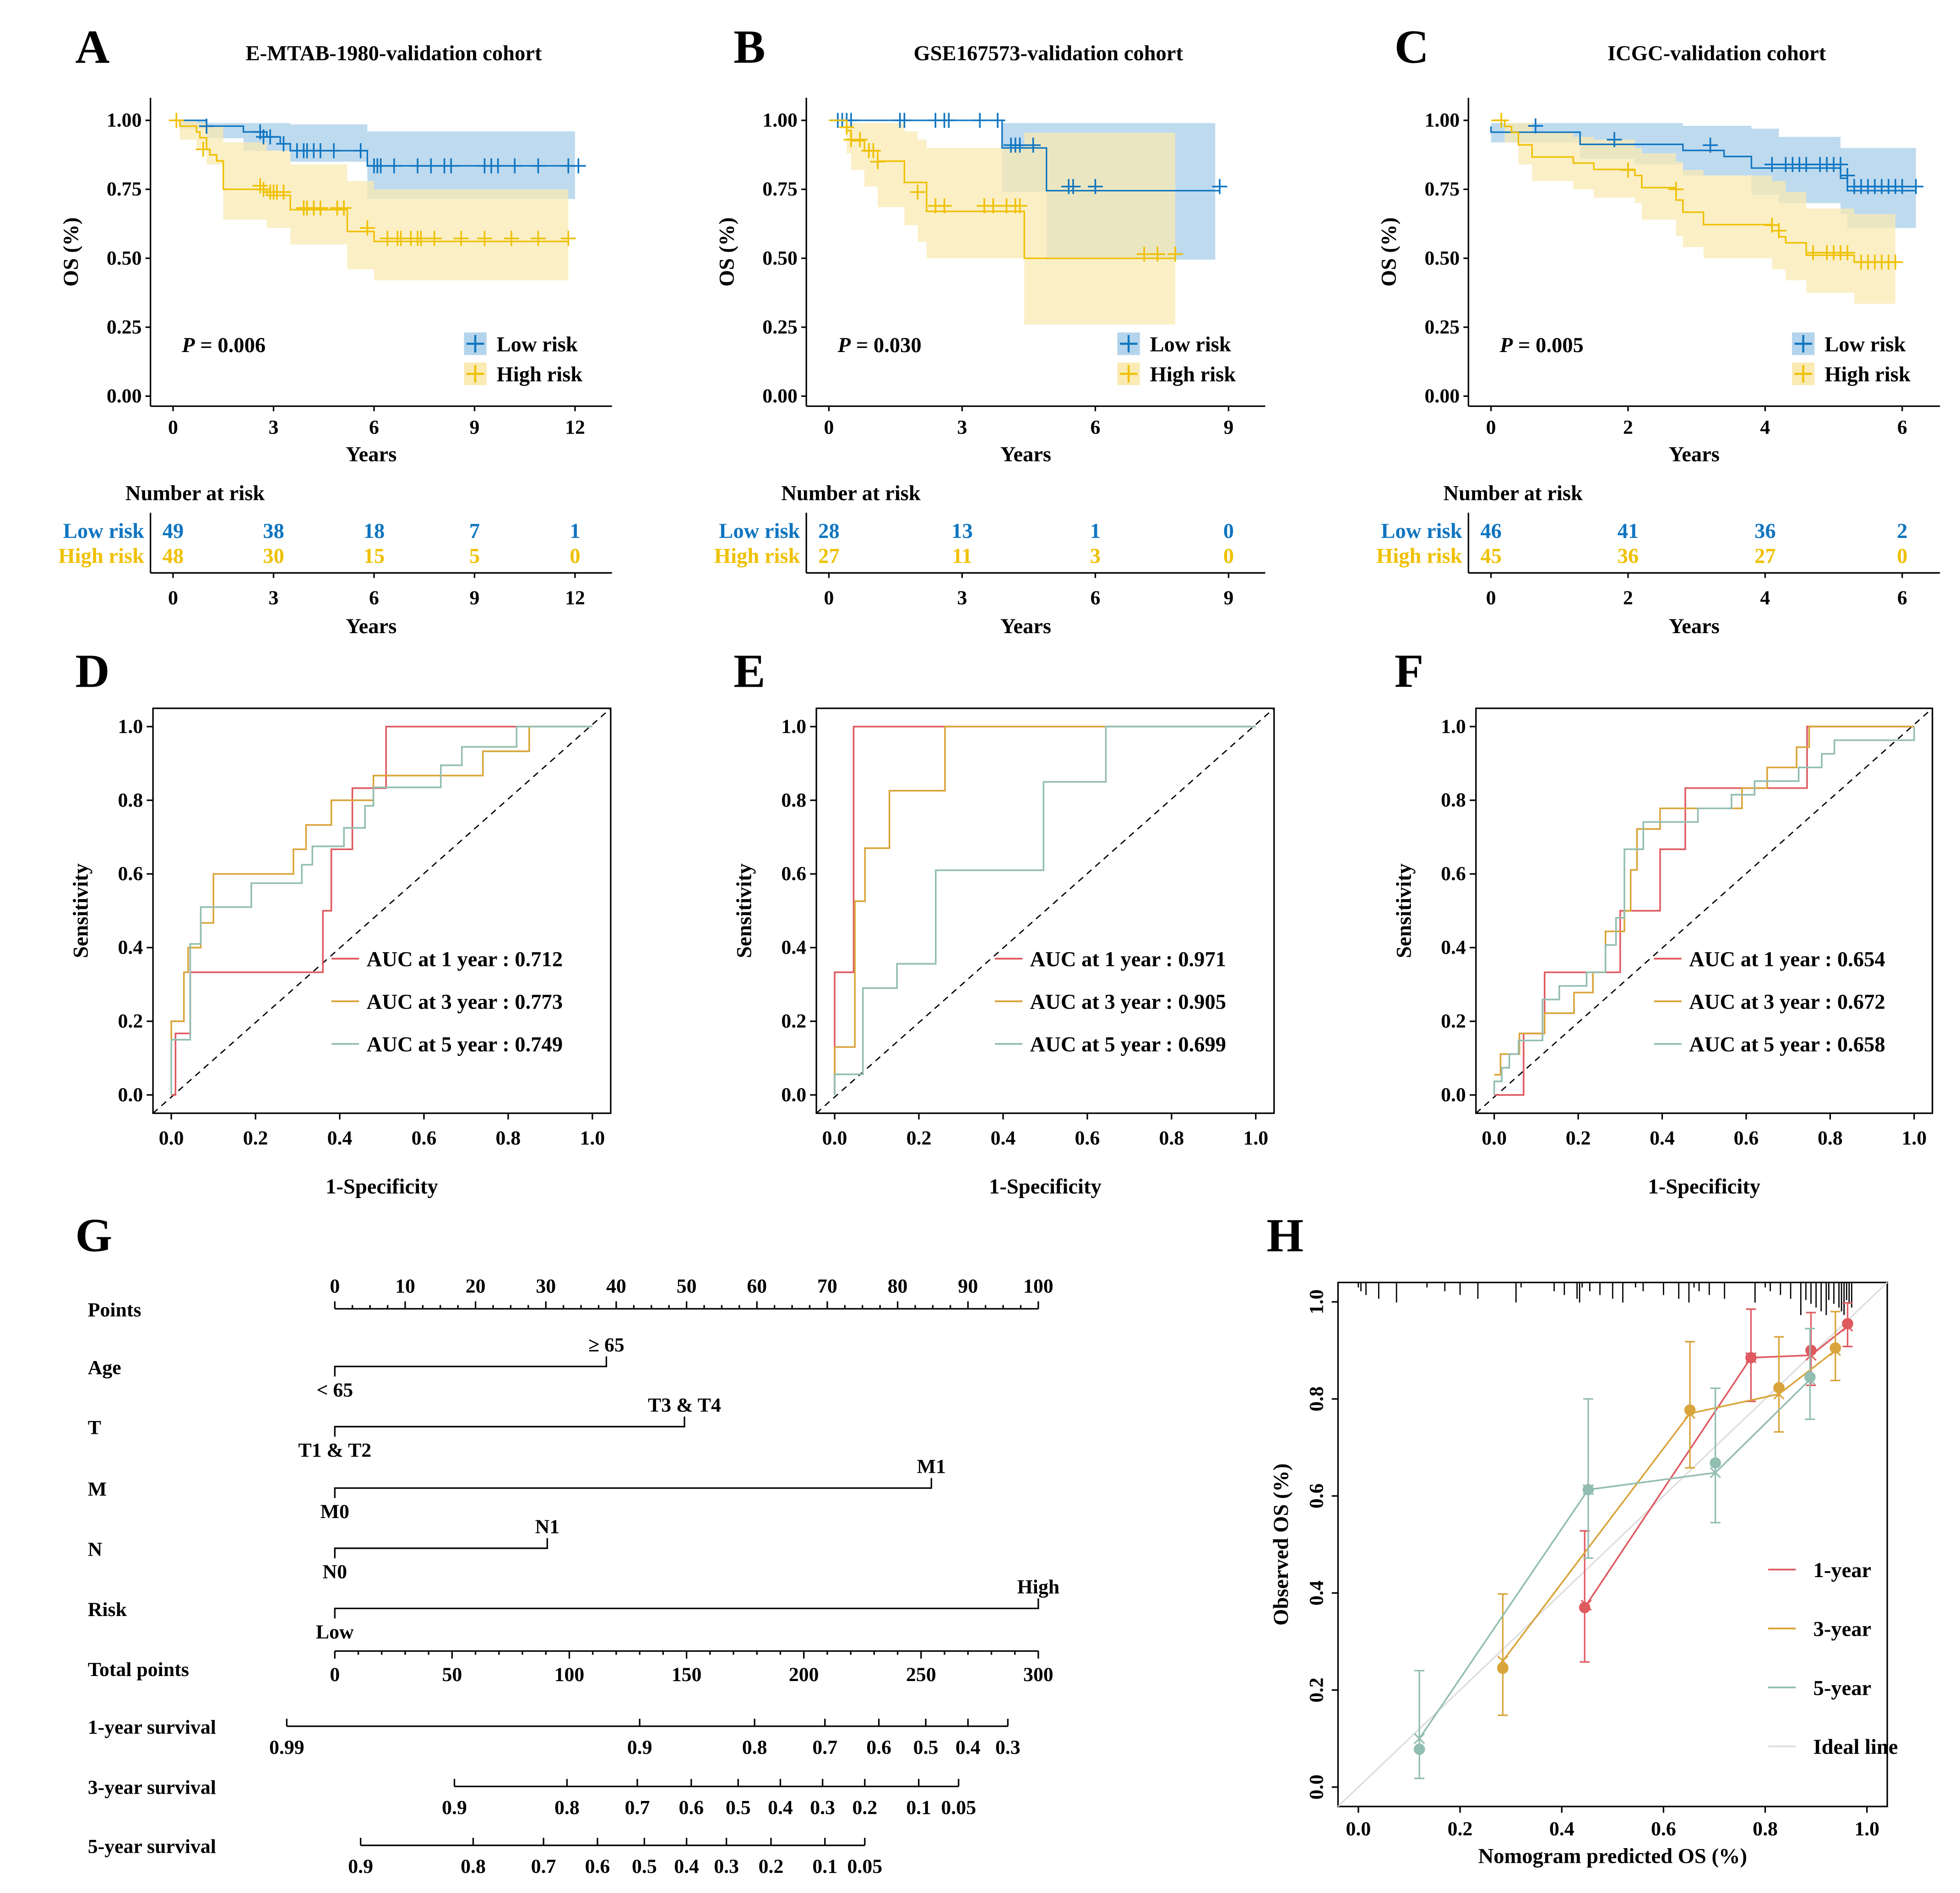 This screenshot has width=1960, height=1893. Describe the element at coordinates (1614, 1559) in the screenshot. I see `calibration-curve` at that location.